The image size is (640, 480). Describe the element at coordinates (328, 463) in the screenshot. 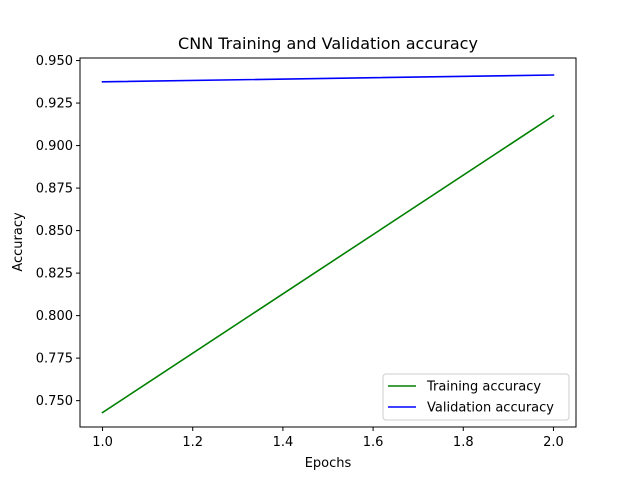

I see `x-axis-title: Epochs` at that location.